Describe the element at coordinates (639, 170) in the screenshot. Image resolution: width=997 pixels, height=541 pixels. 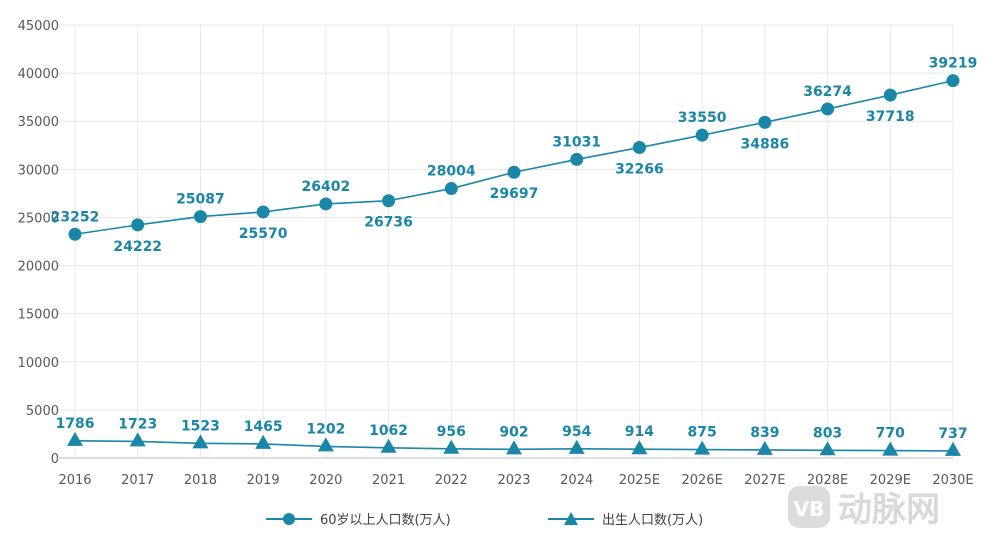
I see `data-label: 32266` at that location.